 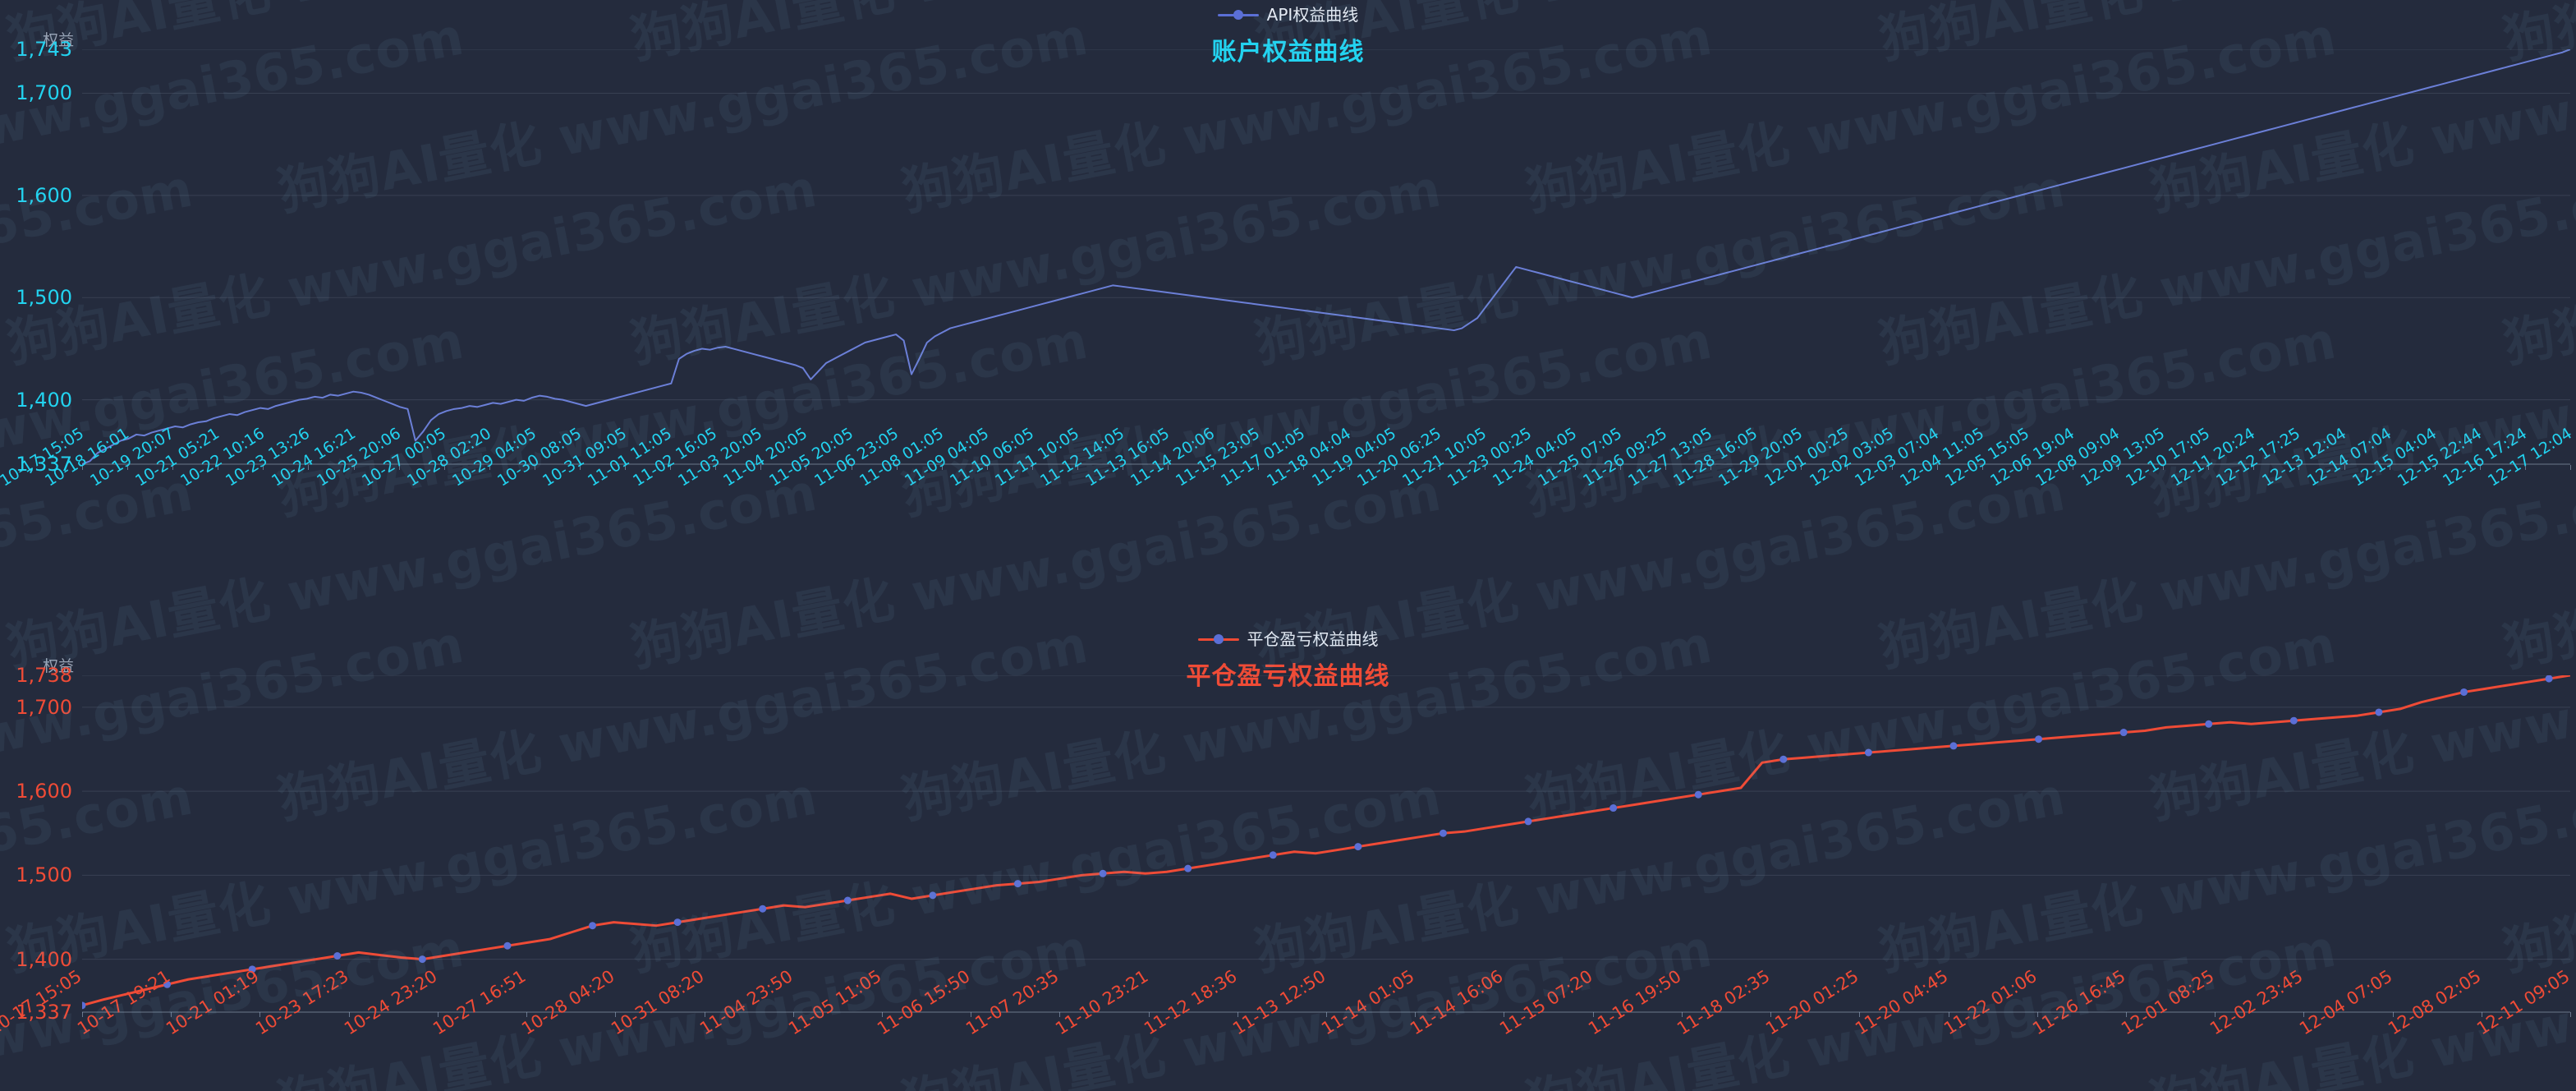 I want to click on chart2-legend: 平仓盈亏权益曲线, so click(x=1288, y=638).